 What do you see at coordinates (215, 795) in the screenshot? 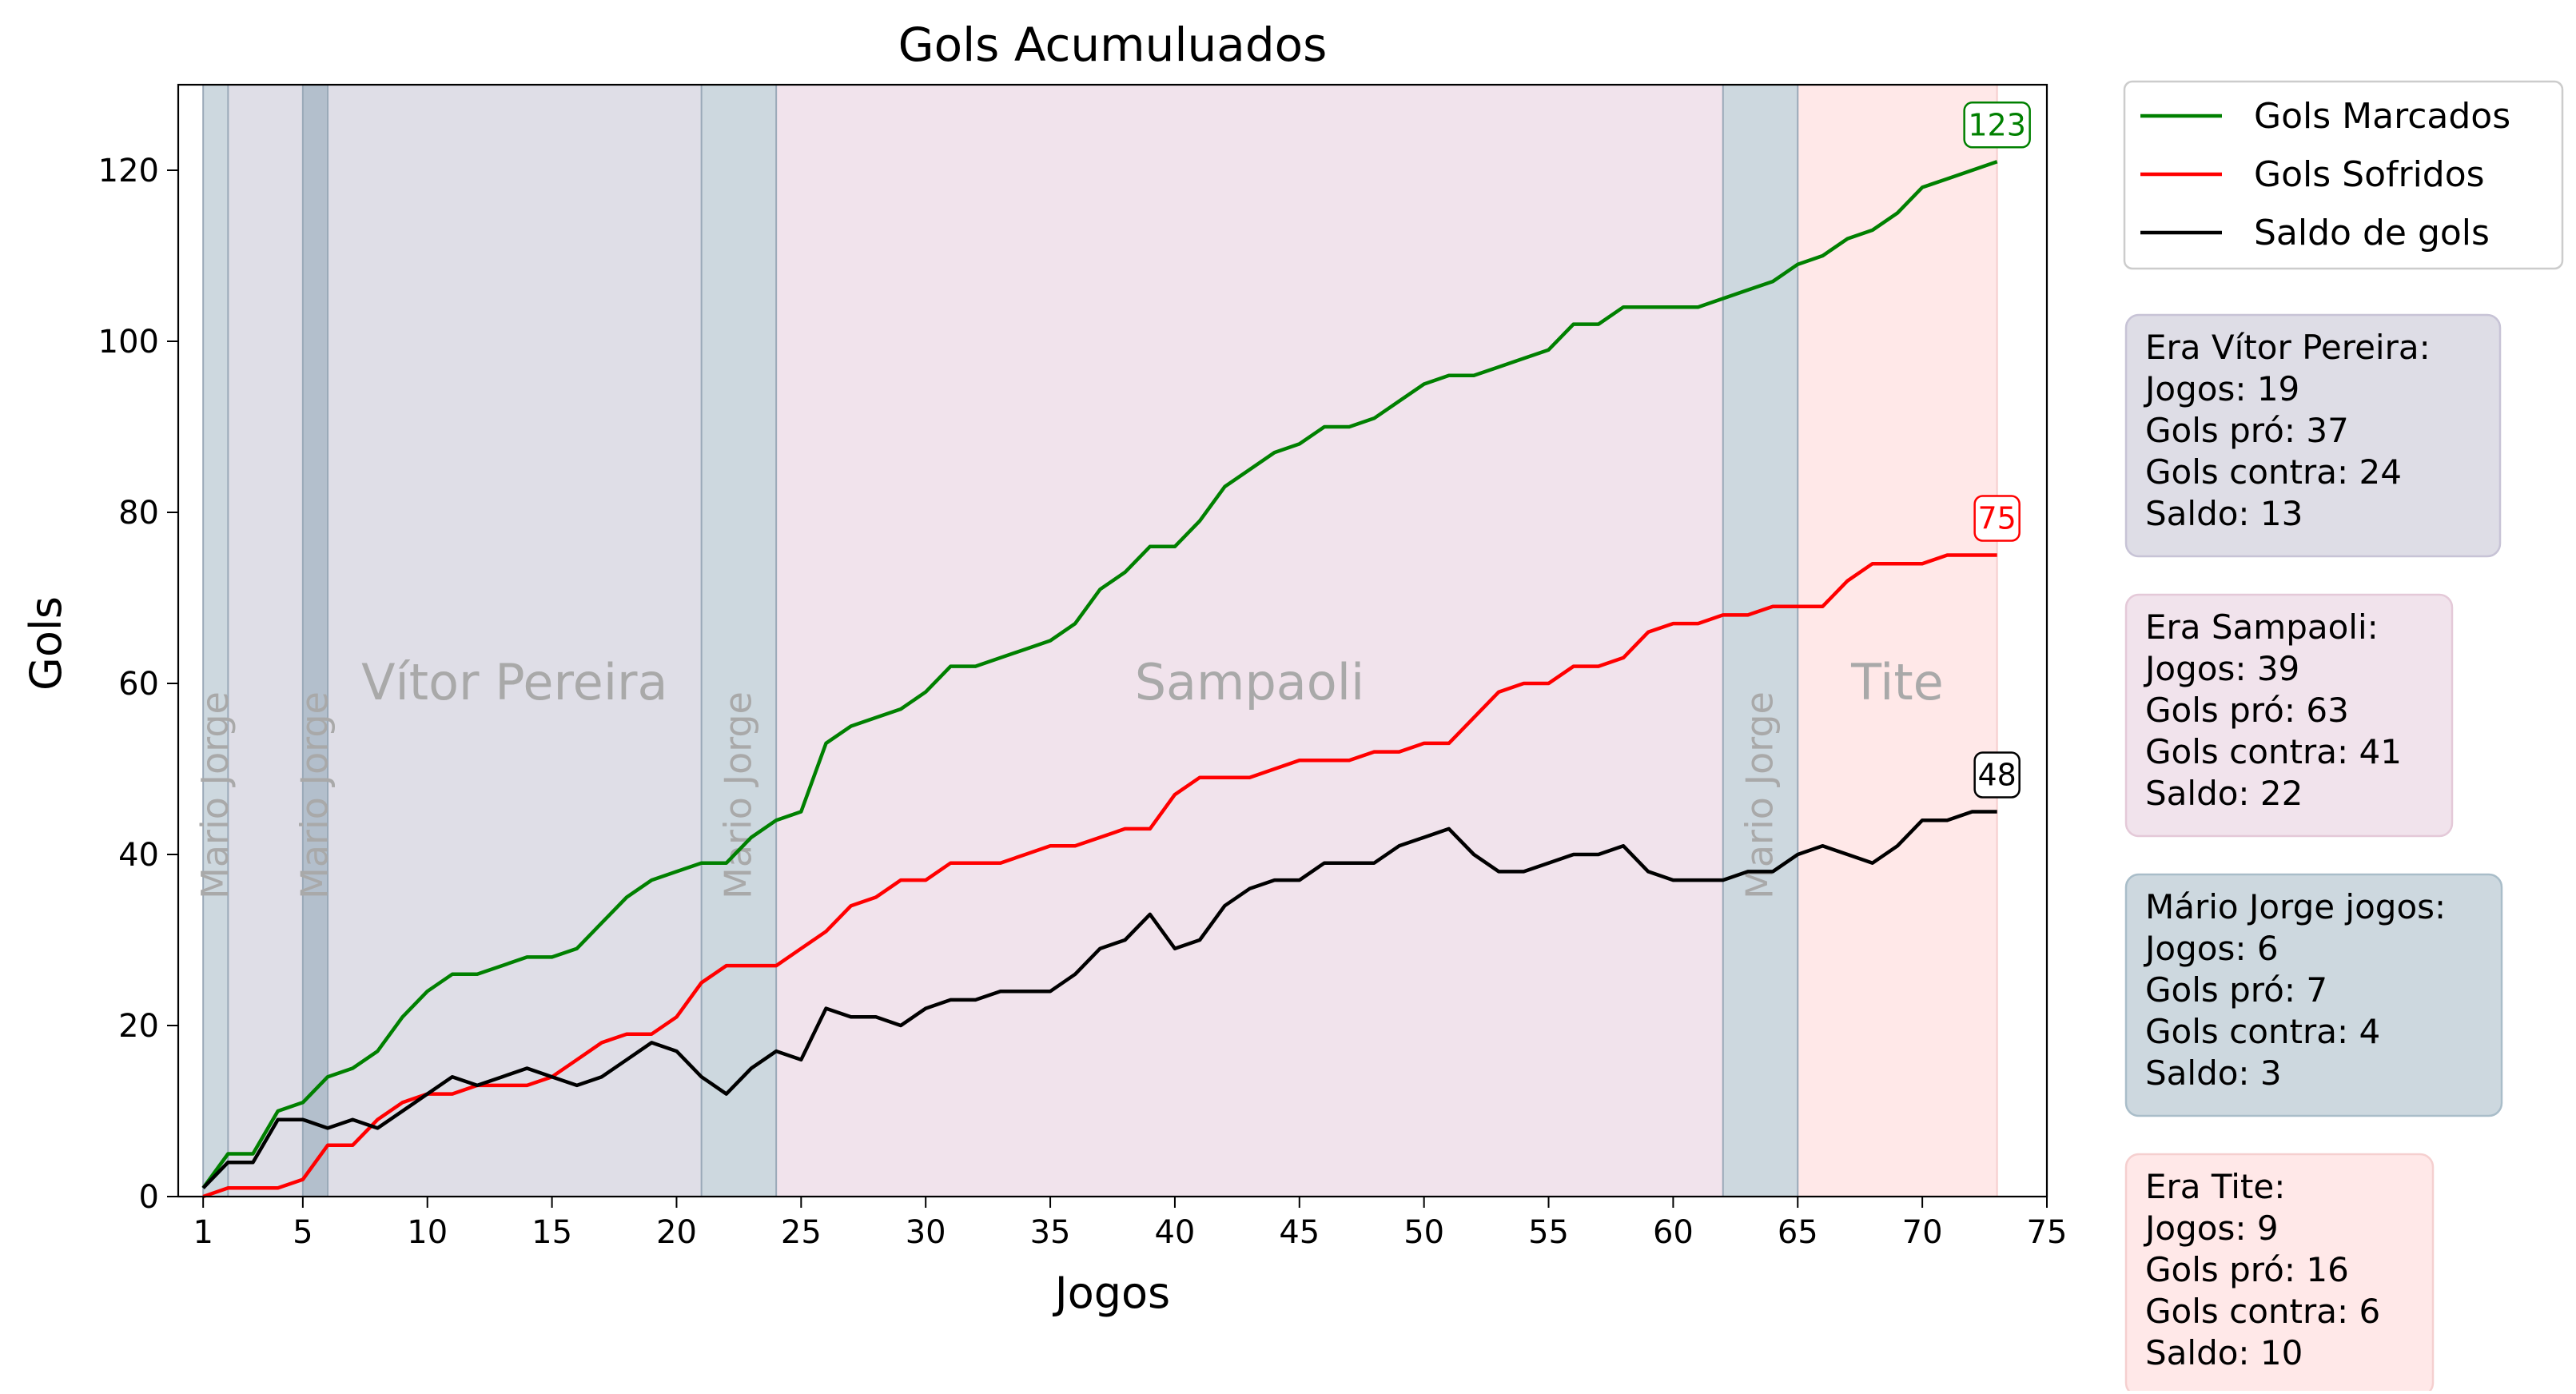
I see `era-label-0: Mario Jorge` at bounding box center [215, 795].